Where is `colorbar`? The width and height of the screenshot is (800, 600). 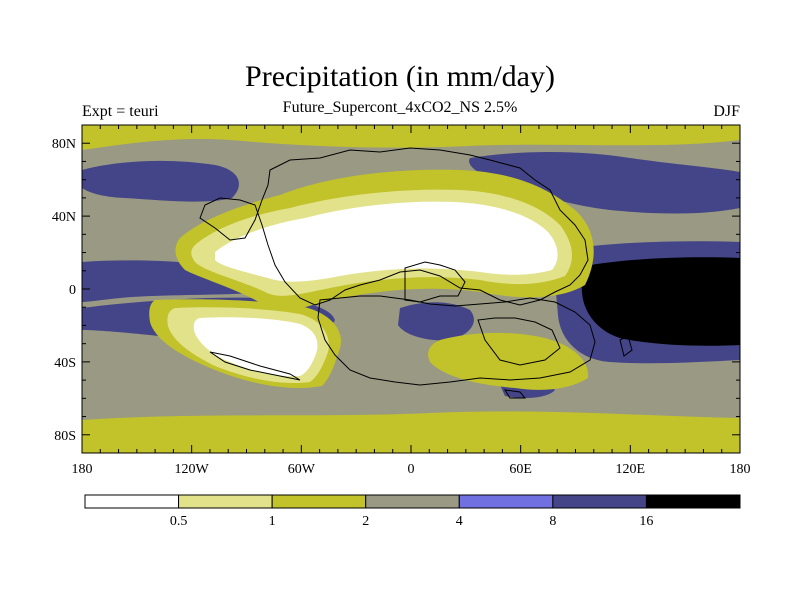
colorbar is located at coordinates (412, 501).